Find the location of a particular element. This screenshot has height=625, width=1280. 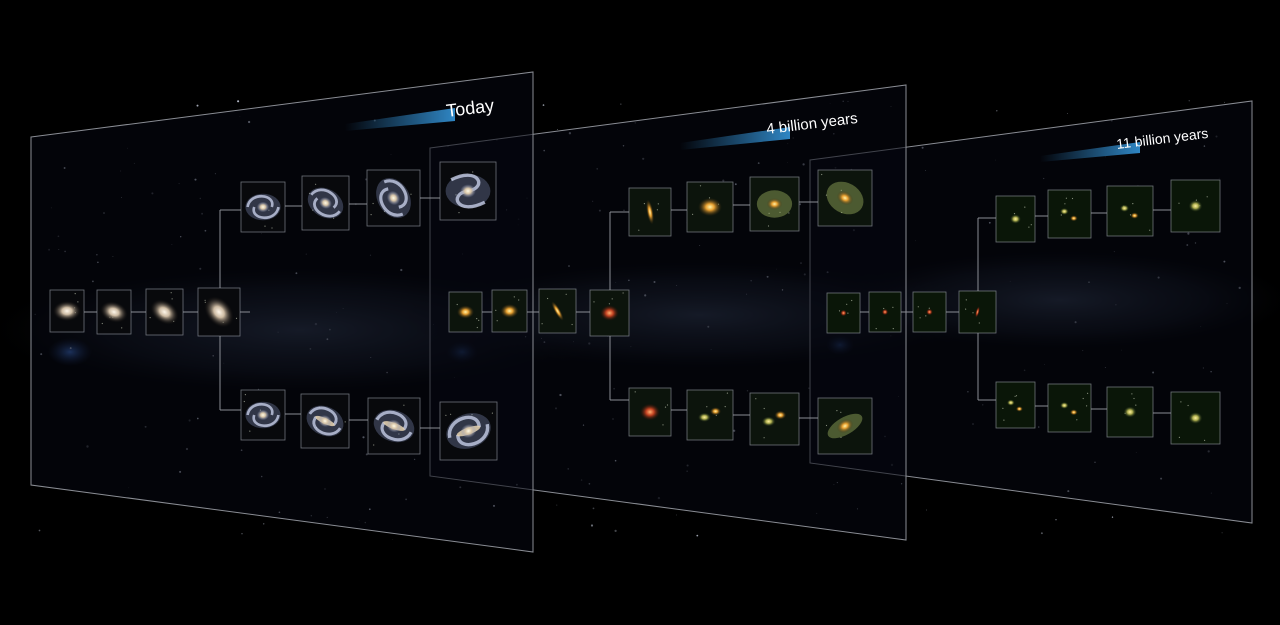

label-today: Today is located at coordinates (420, 113).